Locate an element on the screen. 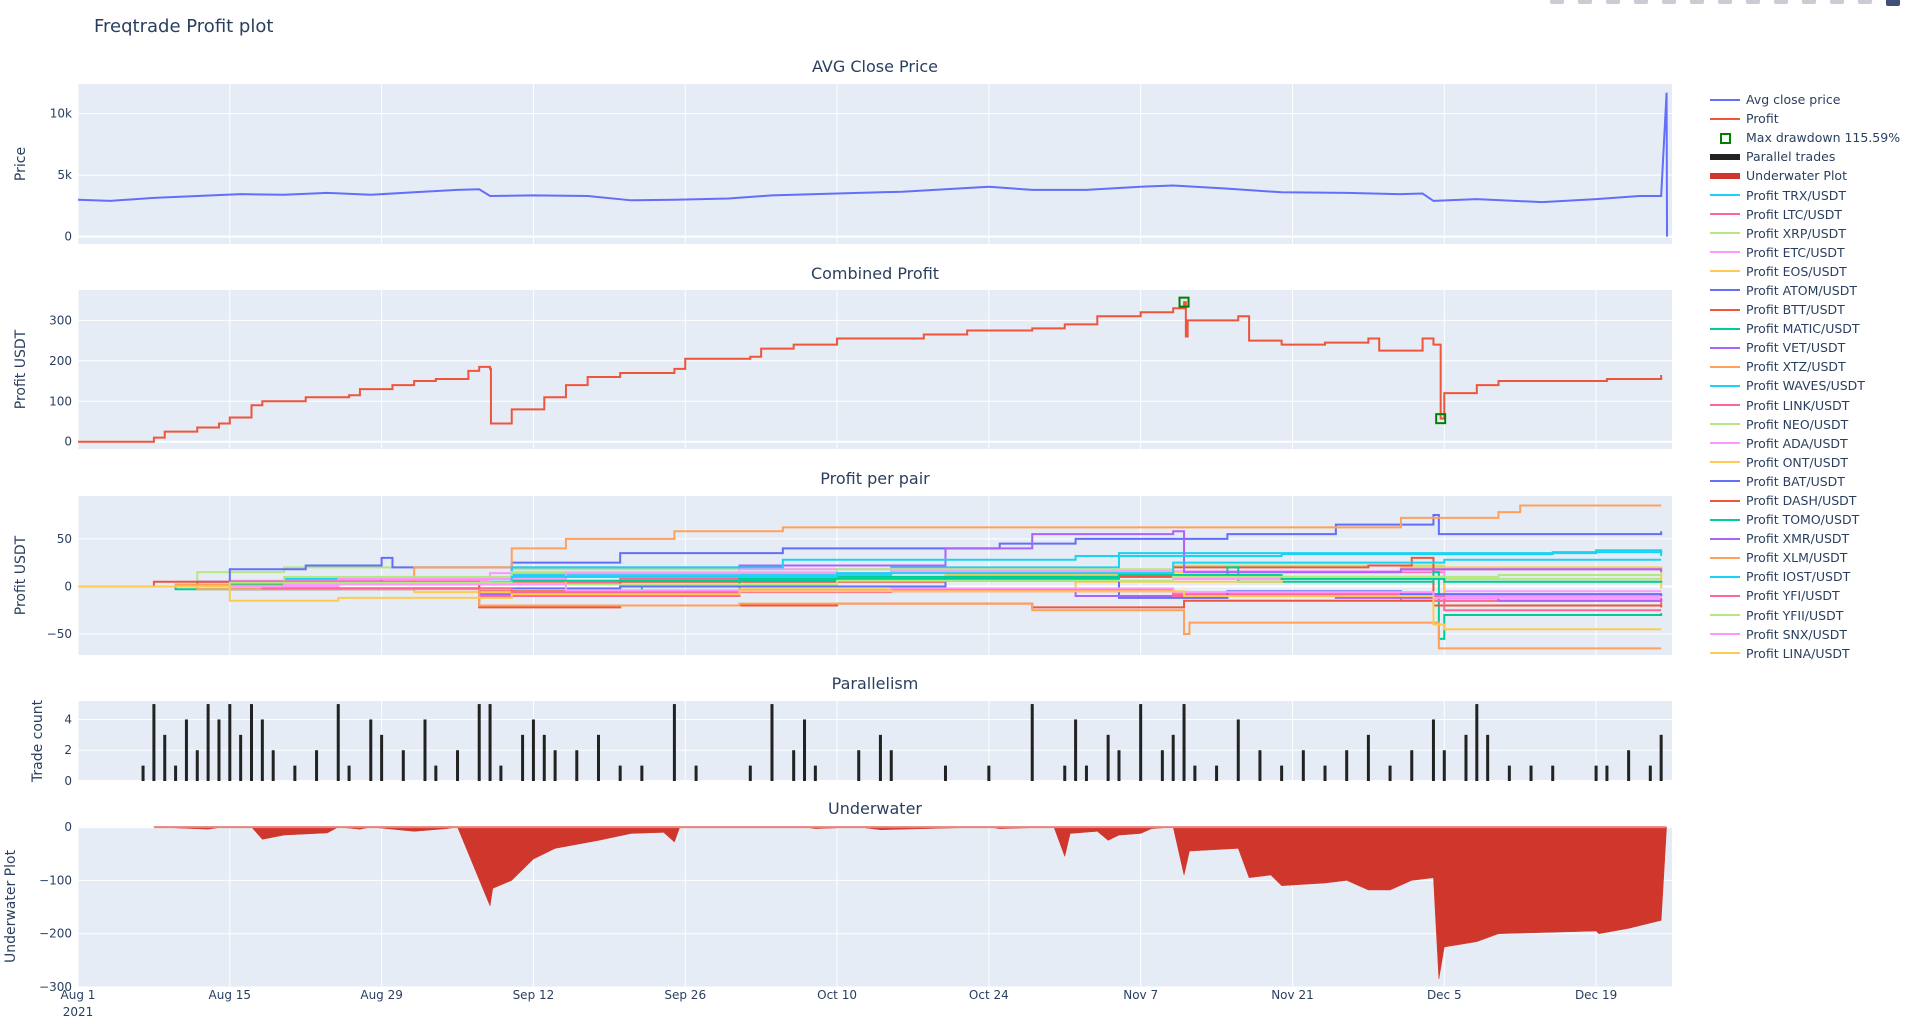 The width and height of the screenshot is (1910, 1024). y-axis-title: Underwater Plot is located at coordinates (11, 906).